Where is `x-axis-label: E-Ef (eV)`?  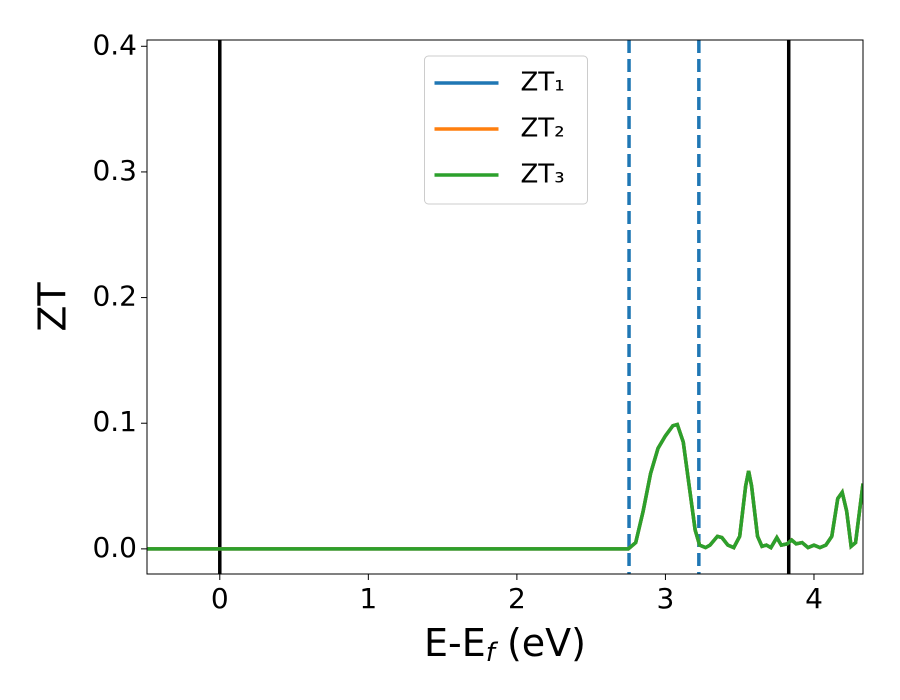 x-axis-label: E-Ef (eV) is located at coordinates (505, 644).